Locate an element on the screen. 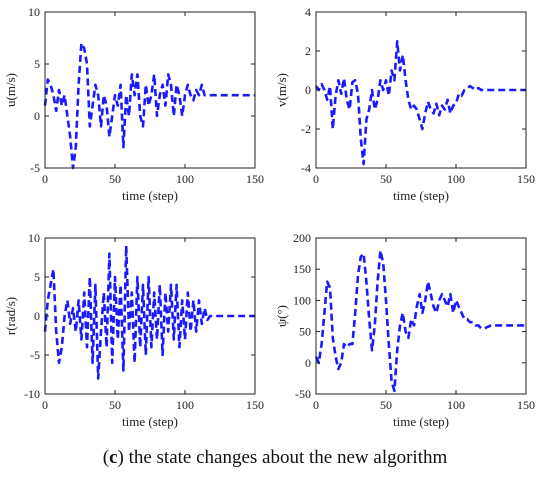  y-tick-label: -4 is located at coordinates (306, 168).